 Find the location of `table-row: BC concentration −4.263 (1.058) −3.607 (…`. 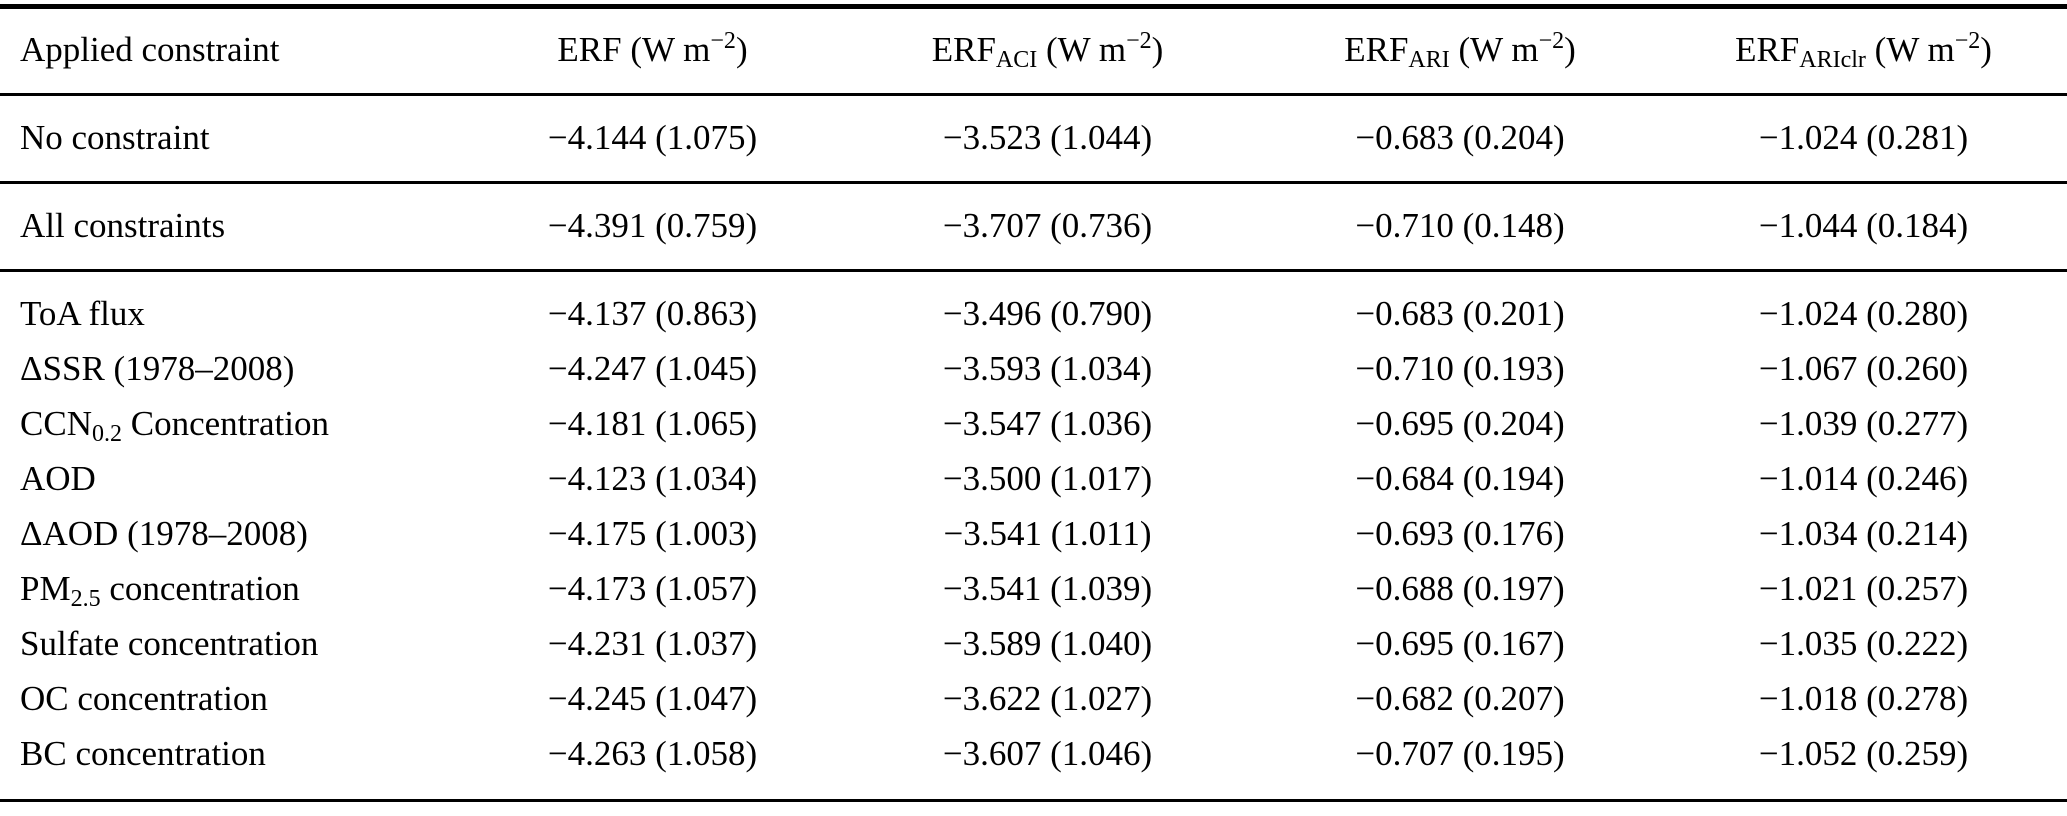

table-row: BC concentration −4.263 (1.058) −3.607 (… is located at coordinates (1033, 763).